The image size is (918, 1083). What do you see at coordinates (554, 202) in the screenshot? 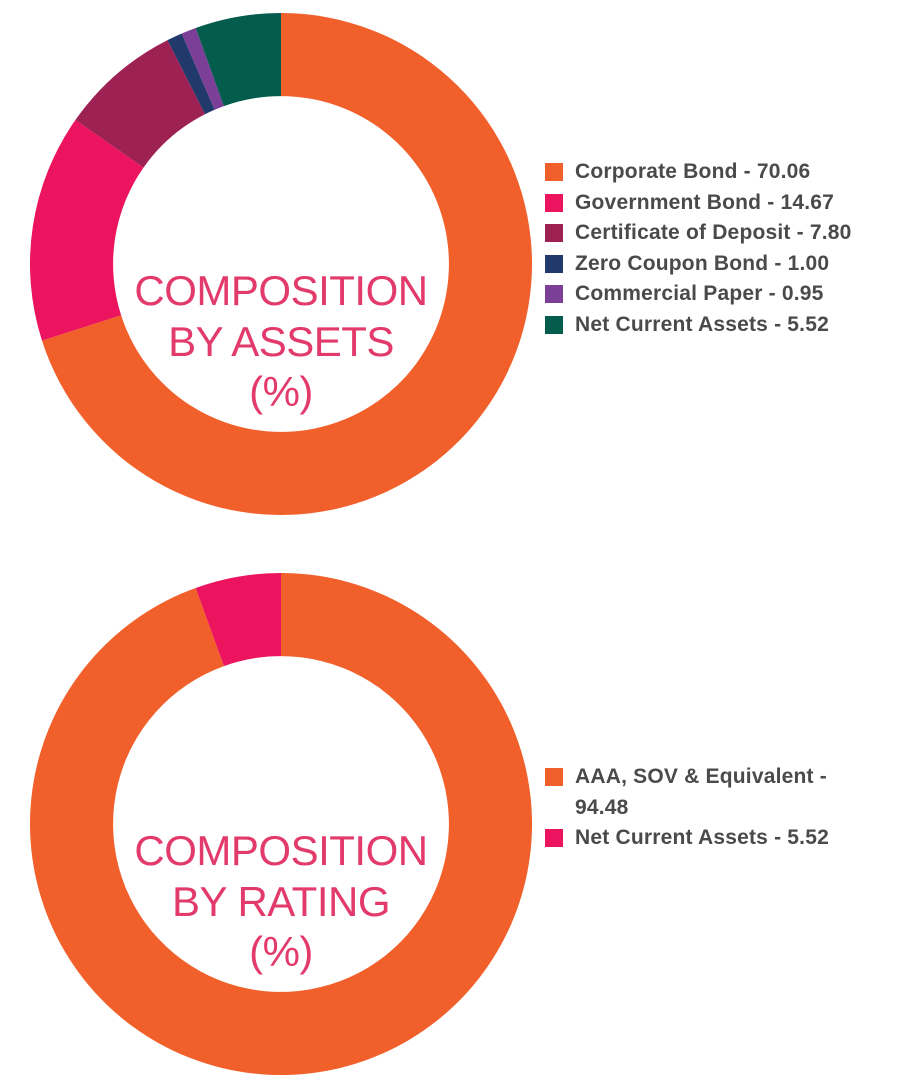
I see `legend-swatch-government-bond` at bounding box center [554, 202].